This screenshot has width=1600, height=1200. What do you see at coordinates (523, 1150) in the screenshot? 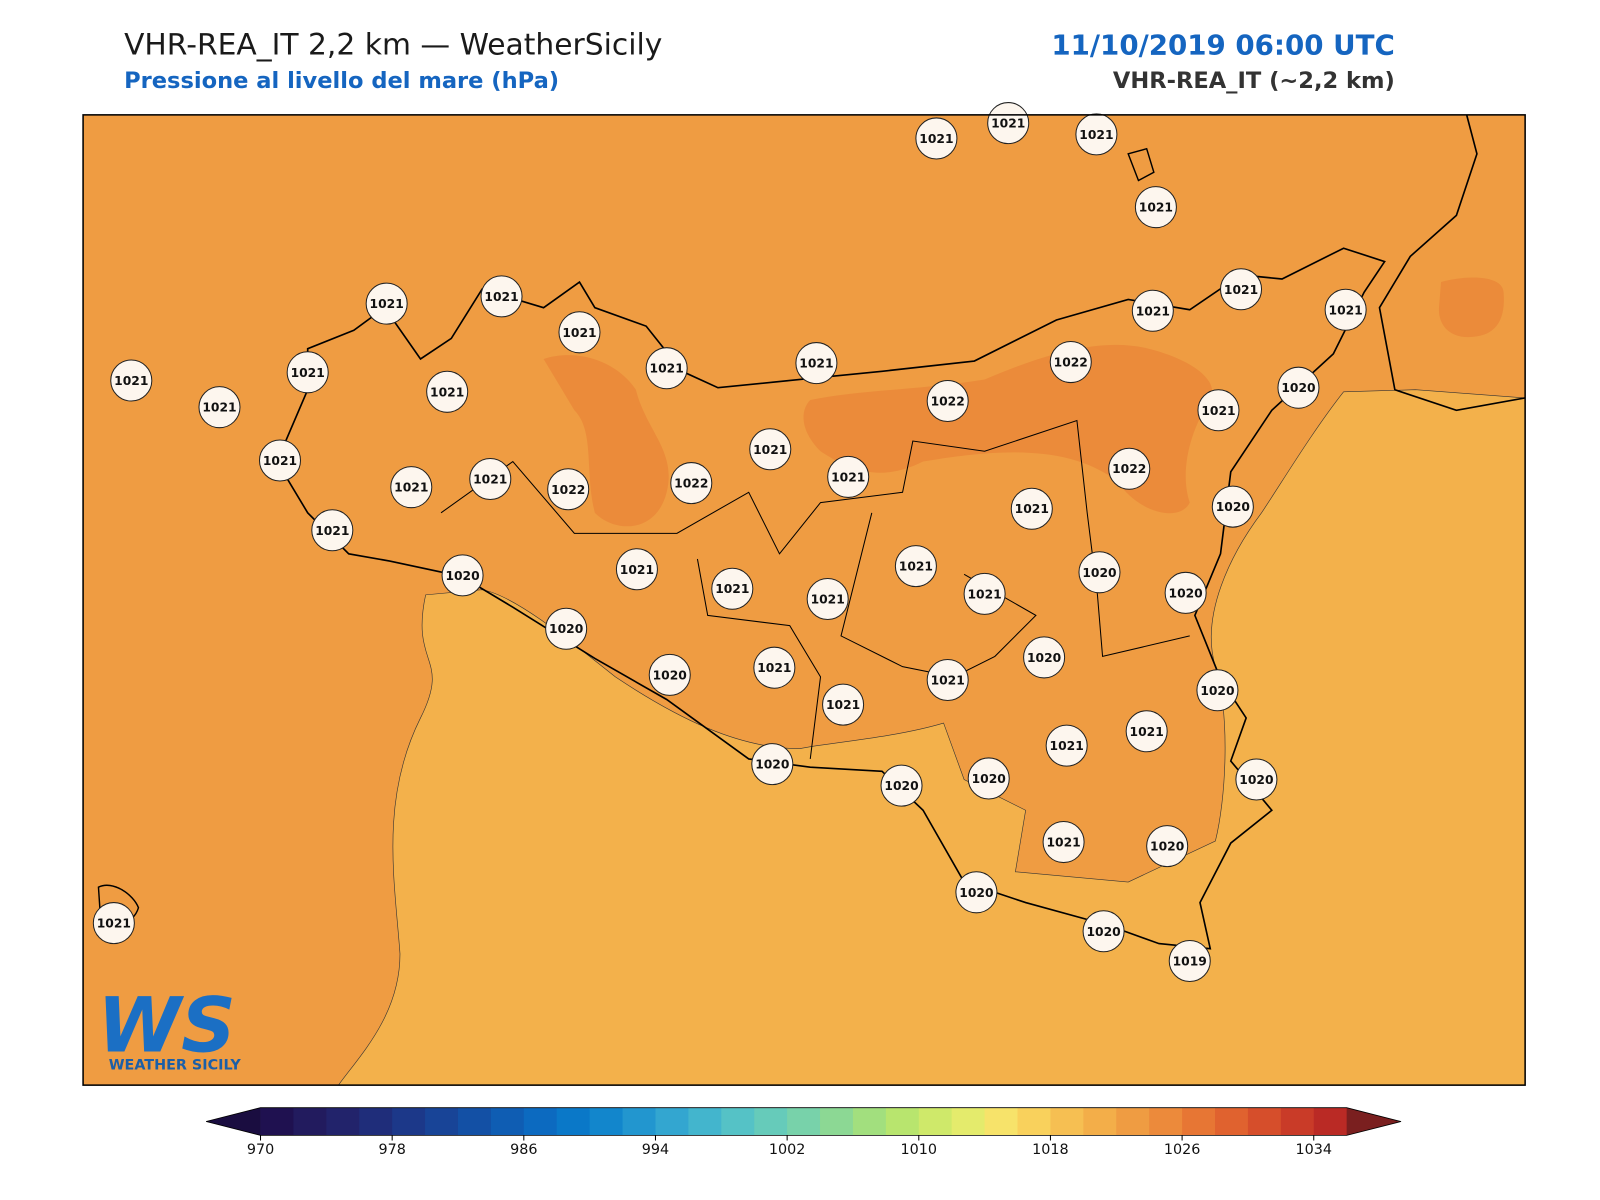
I see `colorbar-tick-label: 986` at bounding box center [523, 1150].